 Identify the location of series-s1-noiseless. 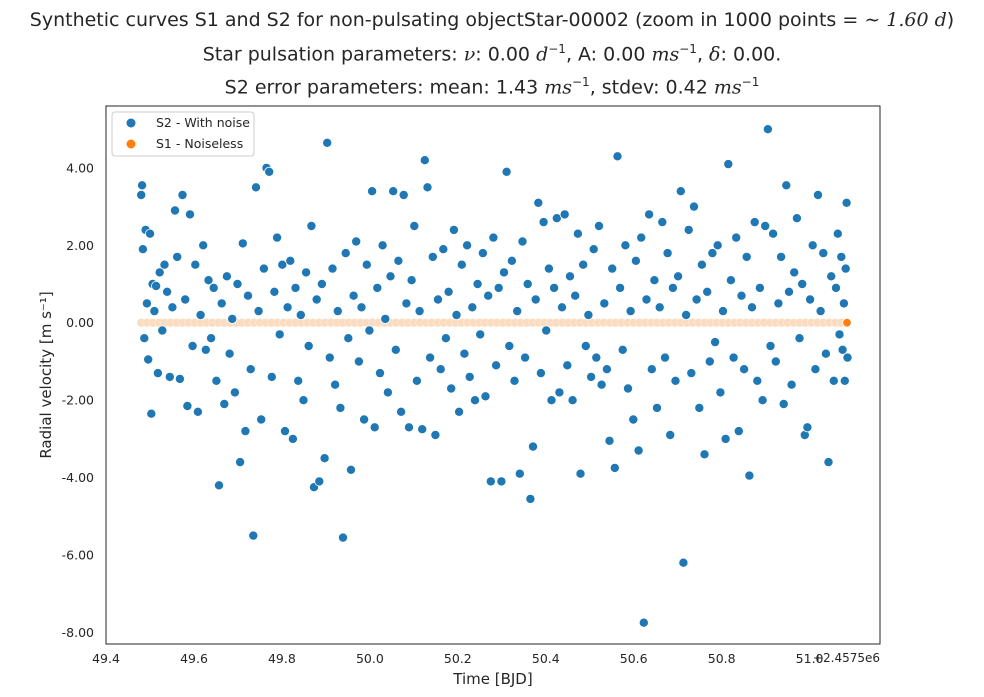
(494, 323).